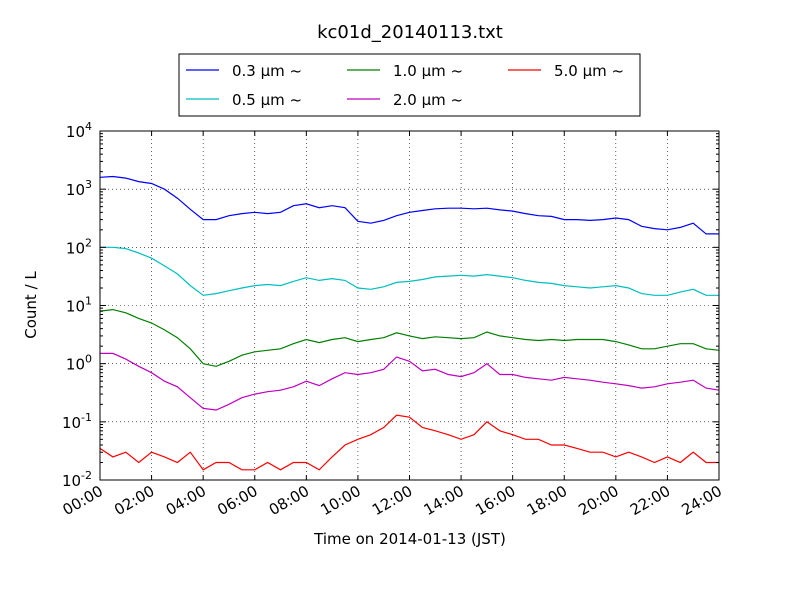  What do you see at coordinates (77, 479) in the screenshot?
I see `y-tick-label: 10⁻²` at bounding box center [77, 479].